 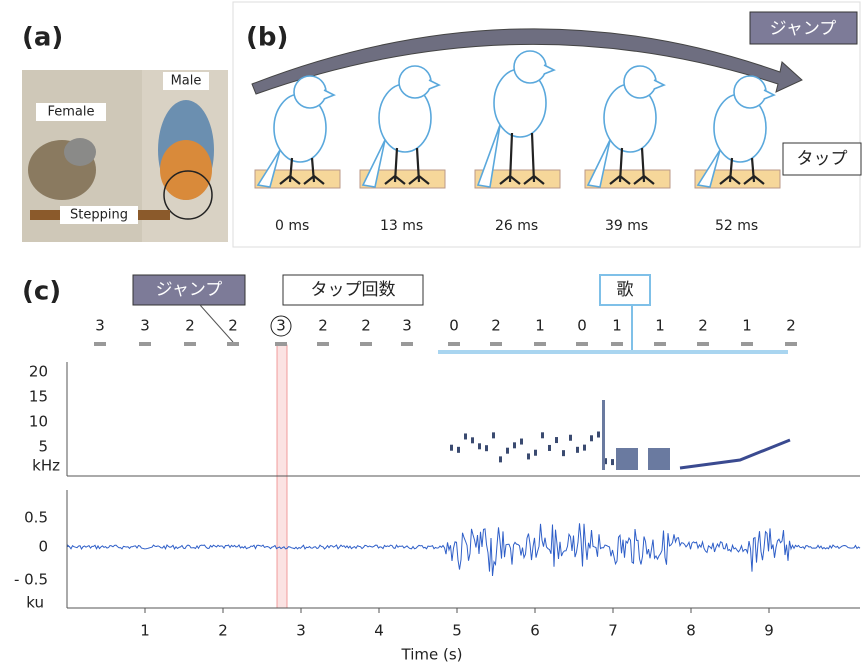 What do you see at coordinates (516, 226) in the screenshot?
I see `time-label: 26 ms` at bounding box center [516, 226].